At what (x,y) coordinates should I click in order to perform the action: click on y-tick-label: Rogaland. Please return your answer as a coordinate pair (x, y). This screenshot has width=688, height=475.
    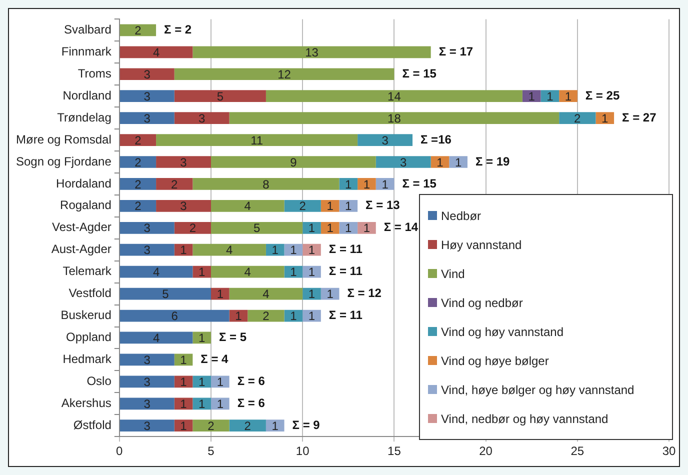
    Looking at the image, I should click on (86, 205).